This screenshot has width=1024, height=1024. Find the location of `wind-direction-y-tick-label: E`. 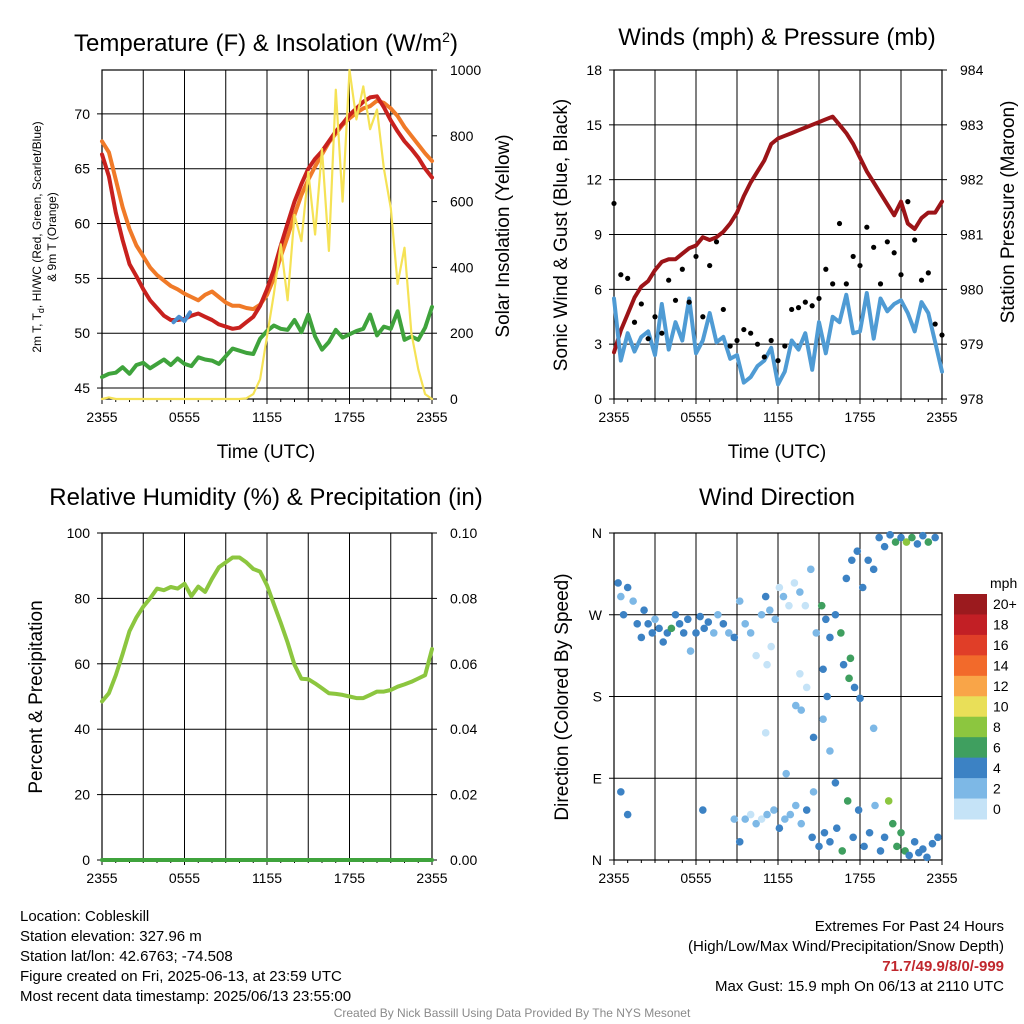

wind-direction-y-tick-label: E is located at coordinates (597, 778).